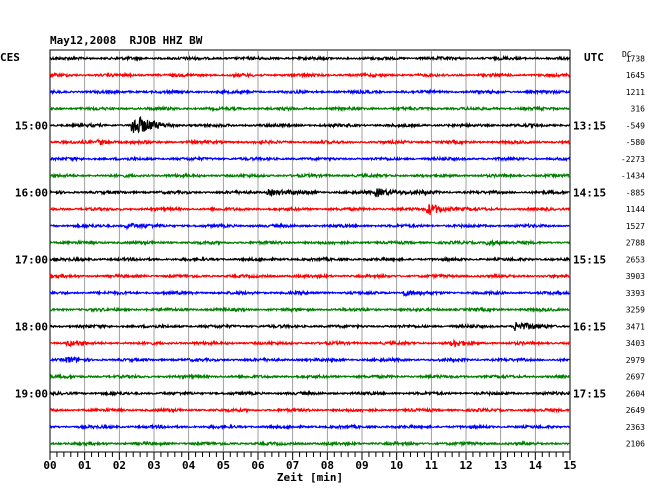 This screenshot has height=494, width=650. What do you see at coordinates (31, 393) in the screenshot?
I see `left-time-label: 19:00` at bounding box center [31, 393].